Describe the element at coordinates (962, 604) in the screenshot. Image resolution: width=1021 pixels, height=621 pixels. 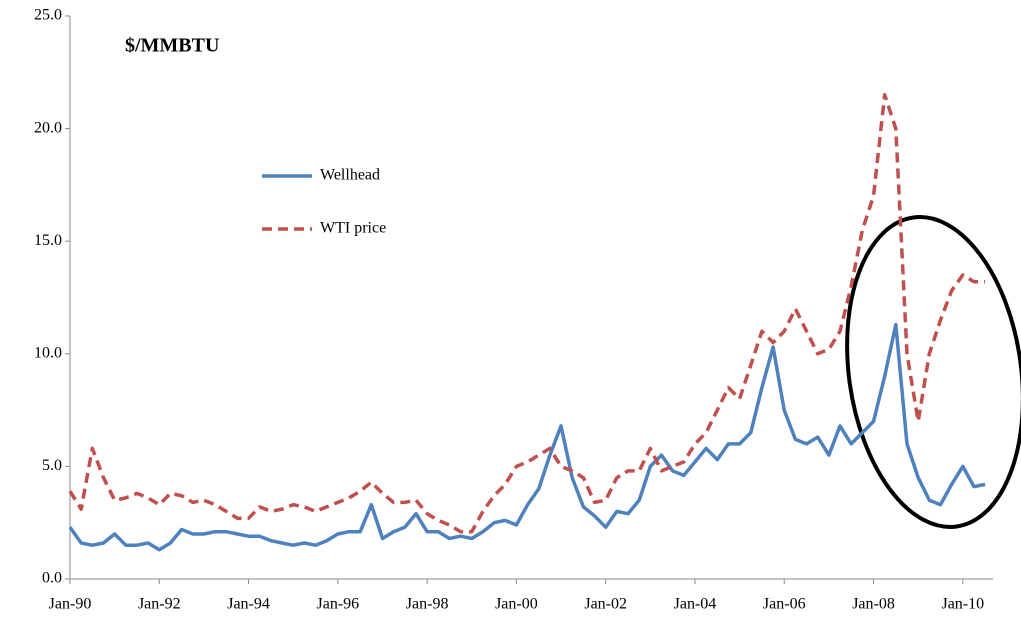
I see `x-tick-label: Jan-10` at that location.